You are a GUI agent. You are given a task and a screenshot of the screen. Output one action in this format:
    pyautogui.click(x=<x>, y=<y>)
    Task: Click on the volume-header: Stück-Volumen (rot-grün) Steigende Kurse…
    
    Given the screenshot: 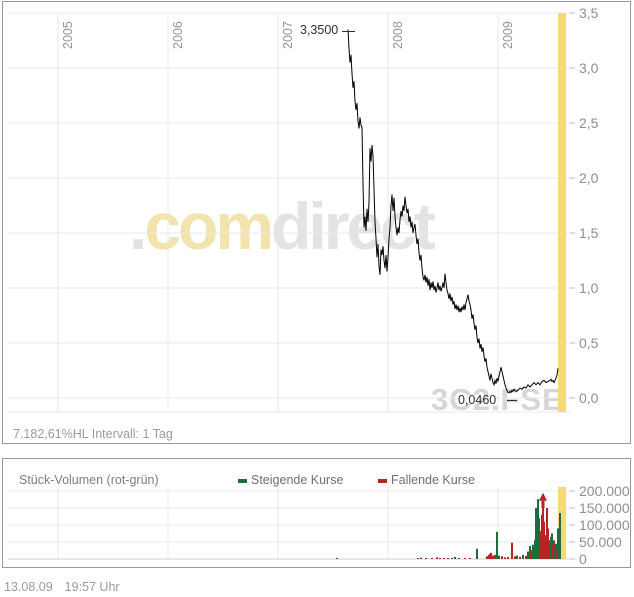 What is the action you would take?
    pyautogui.click(x=316, y=481)
    